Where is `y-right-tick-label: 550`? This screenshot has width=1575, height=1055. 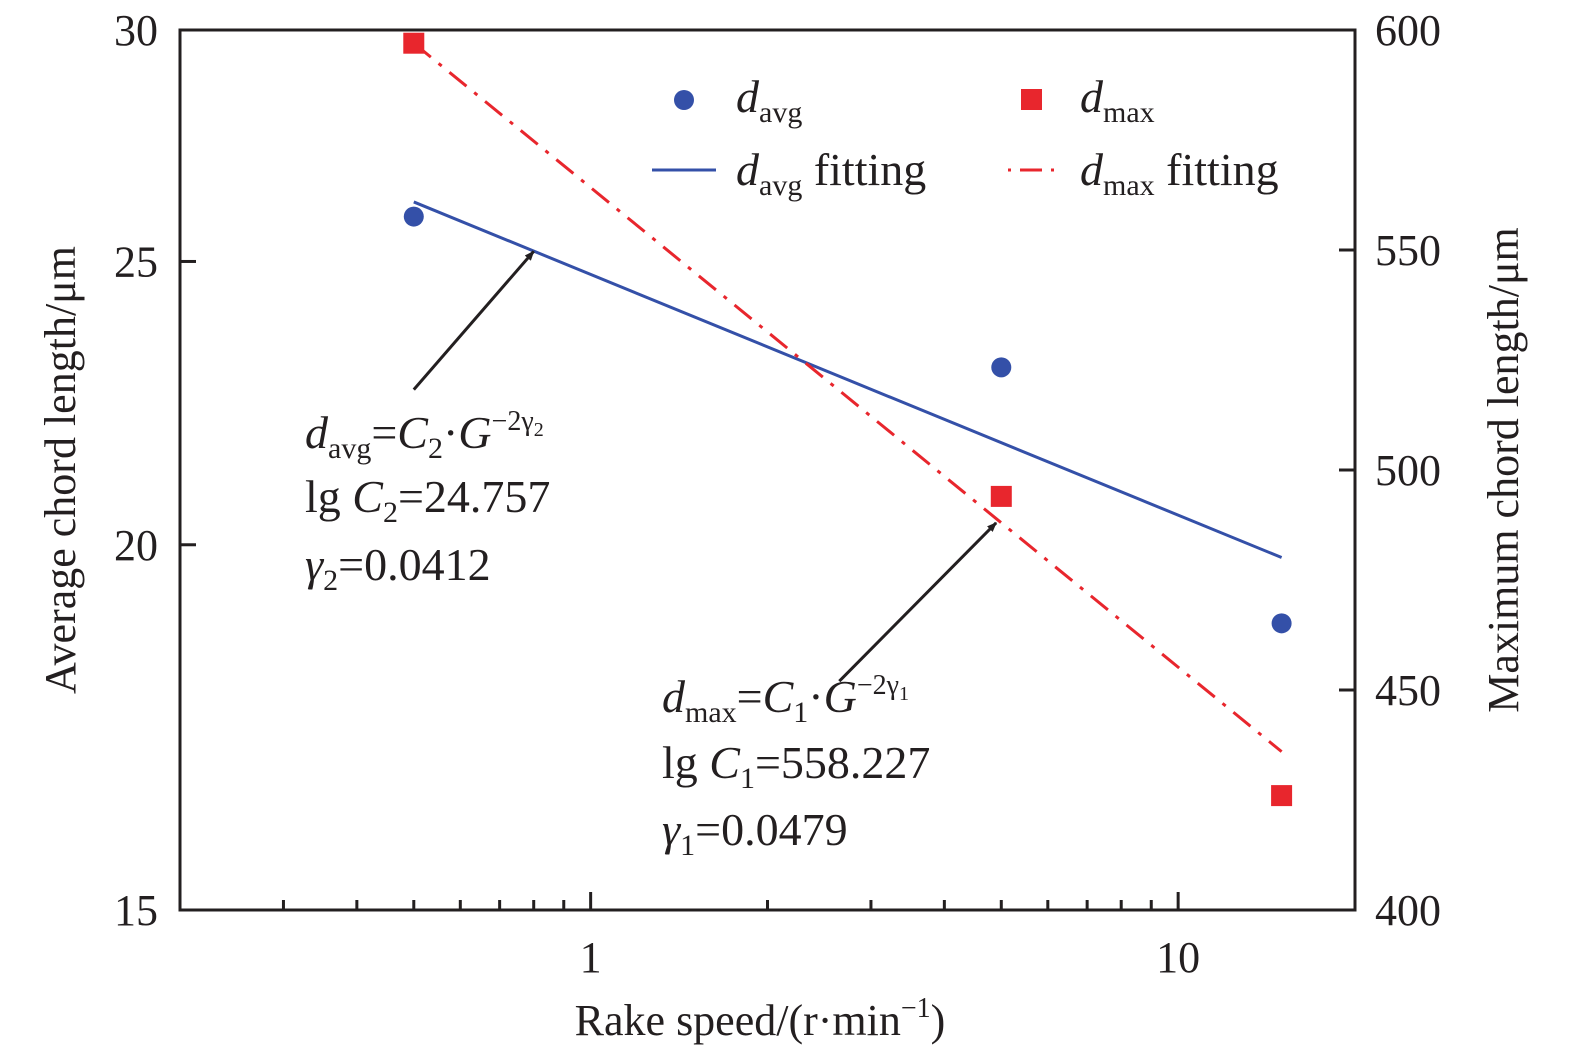
y-right-tick-label: 550 is located at coordinates (1408, 250).